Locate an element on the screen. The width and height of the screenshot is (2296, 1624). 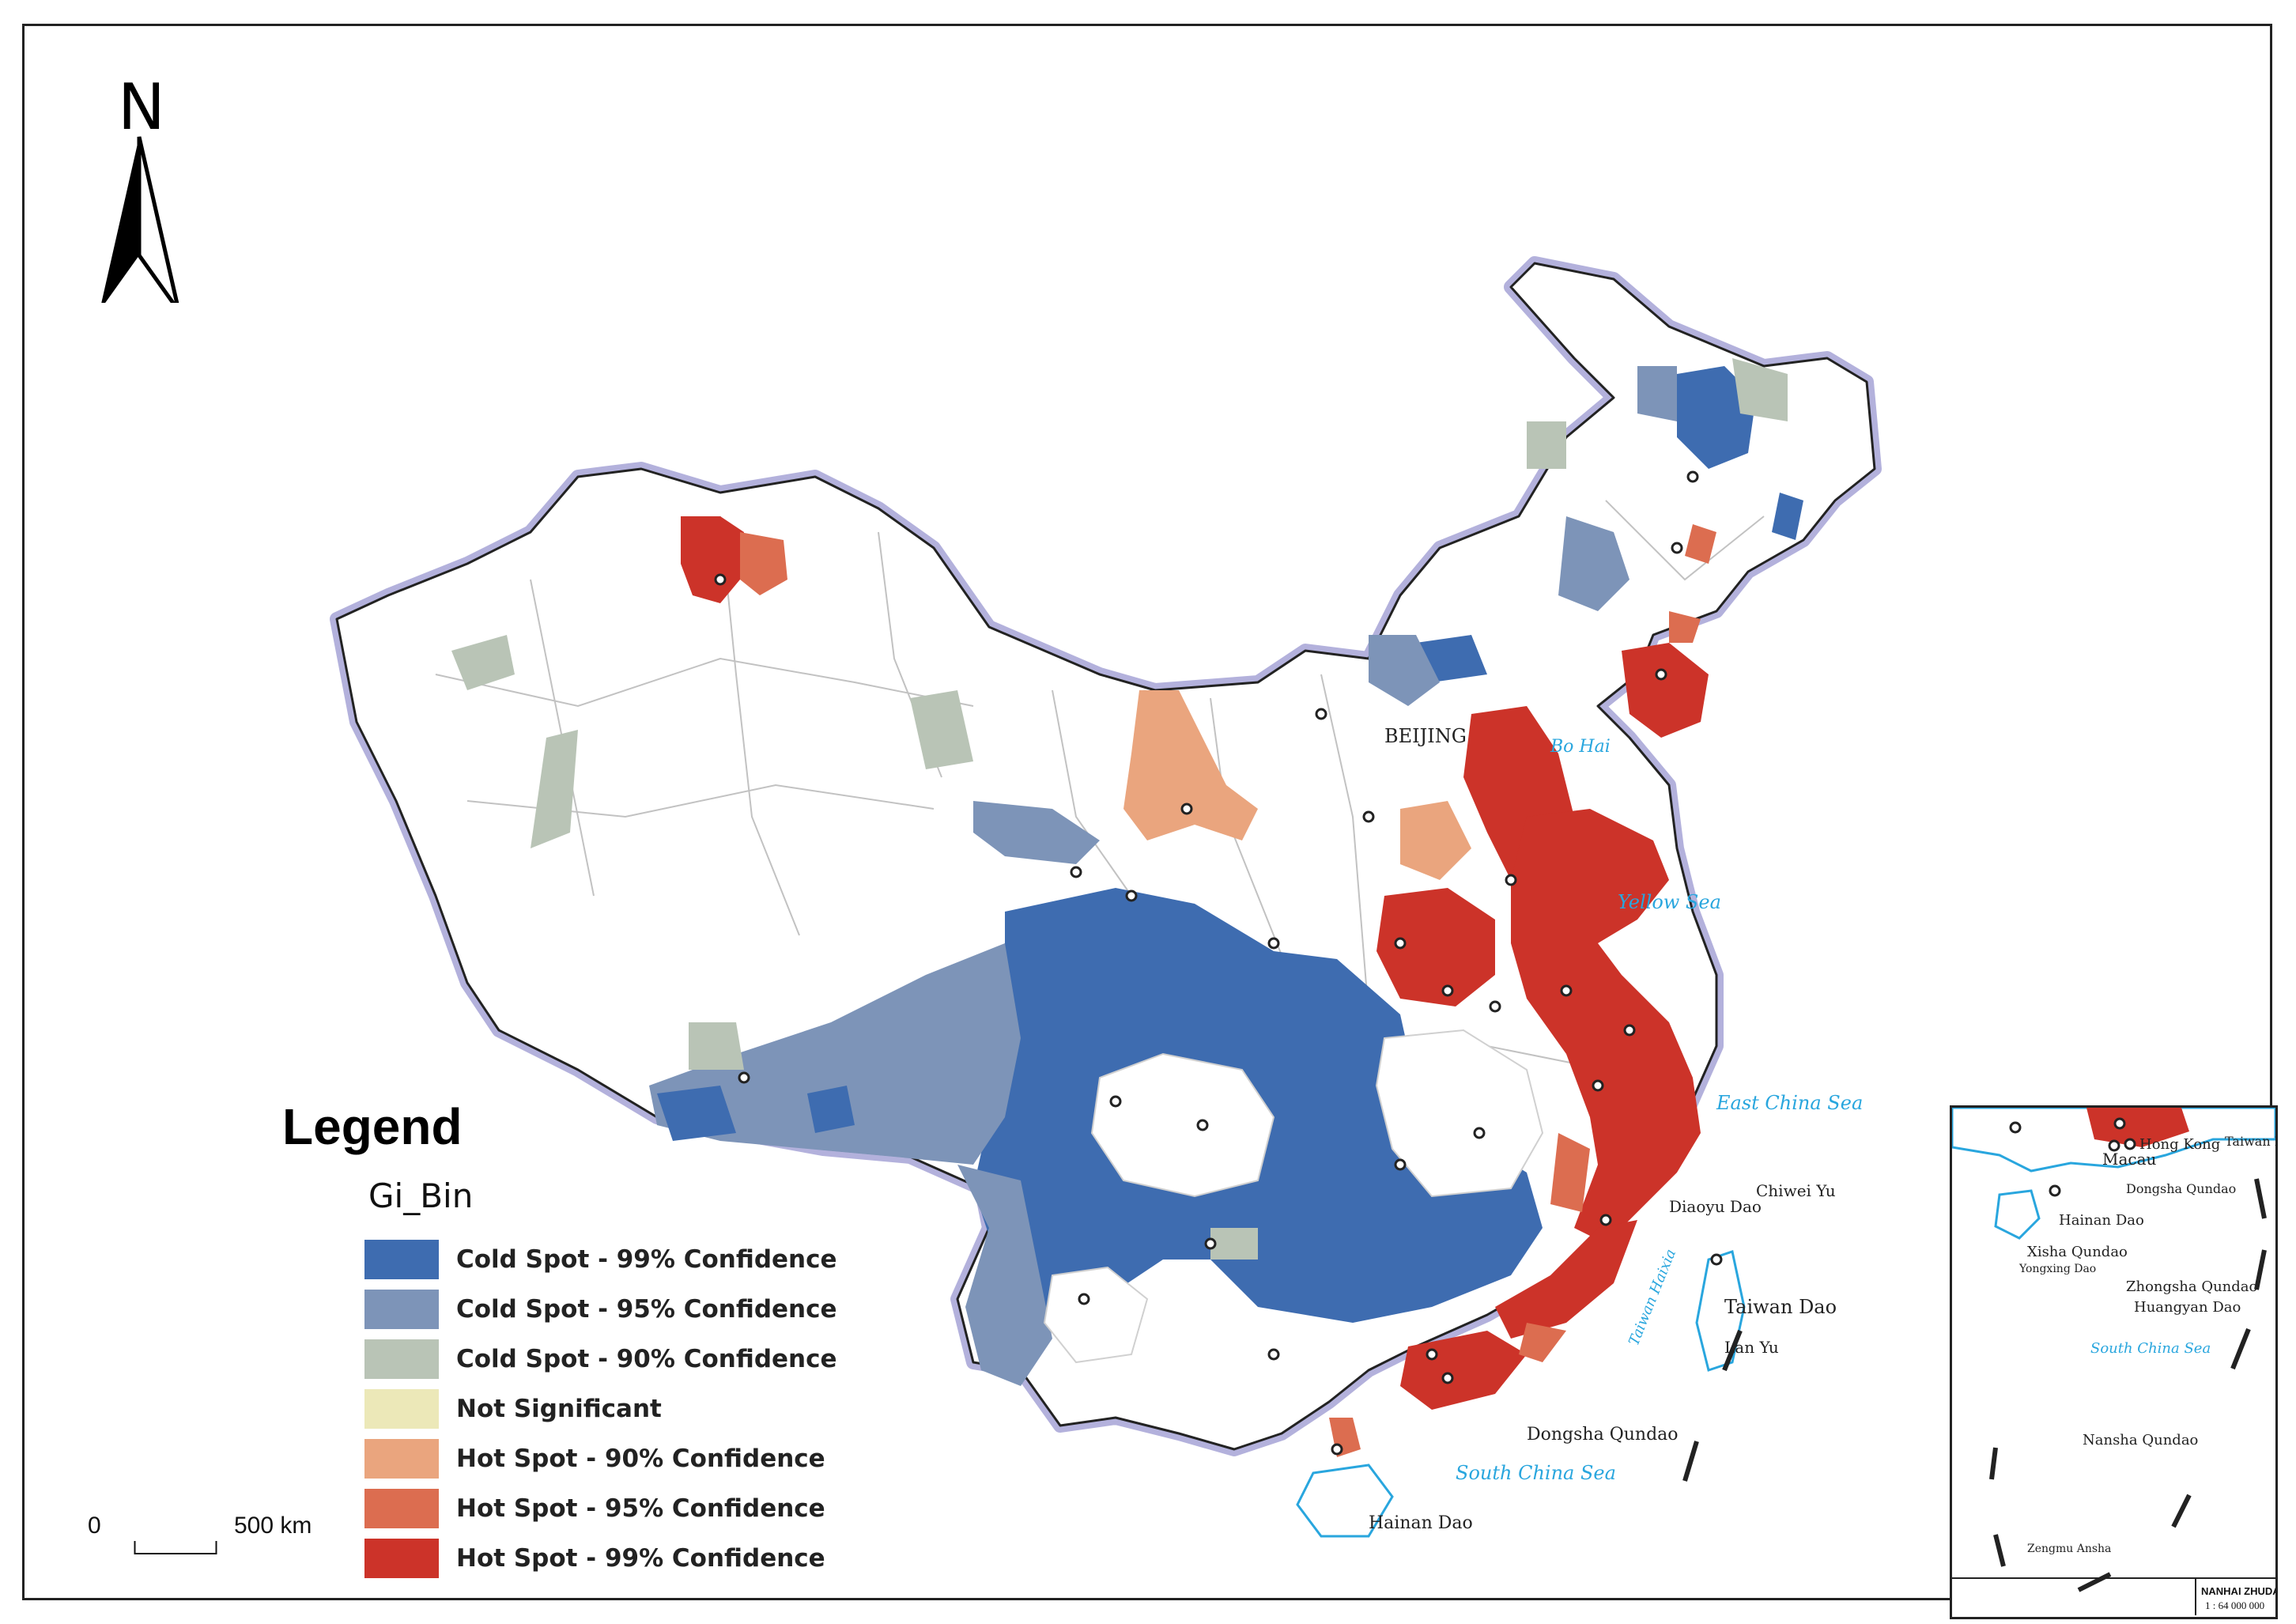
label-lan-yu: Lan Yu is located at coordinates (1751, 1347).